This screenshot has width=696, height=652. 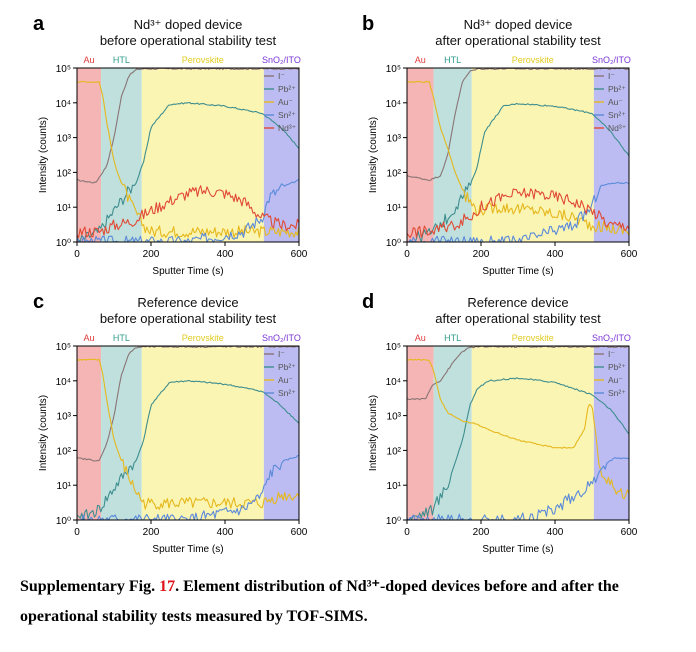 What do you see at coordinates (39, 24) in the screenshot?
I see `panel-label: a` at bounding box center [39, 24].